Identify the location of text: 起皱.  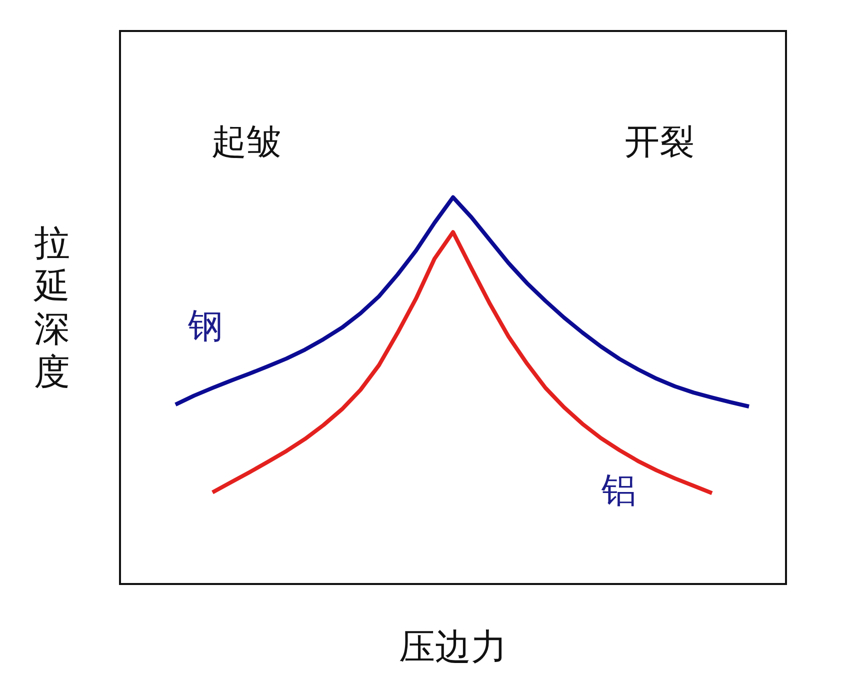
(247, 142).